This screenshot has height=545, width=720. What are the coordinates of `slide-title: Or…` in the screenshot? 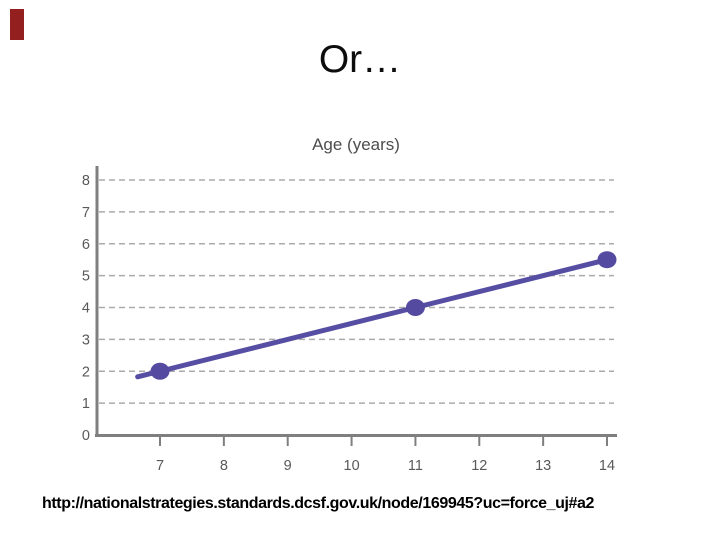 It's located at (360, 59).